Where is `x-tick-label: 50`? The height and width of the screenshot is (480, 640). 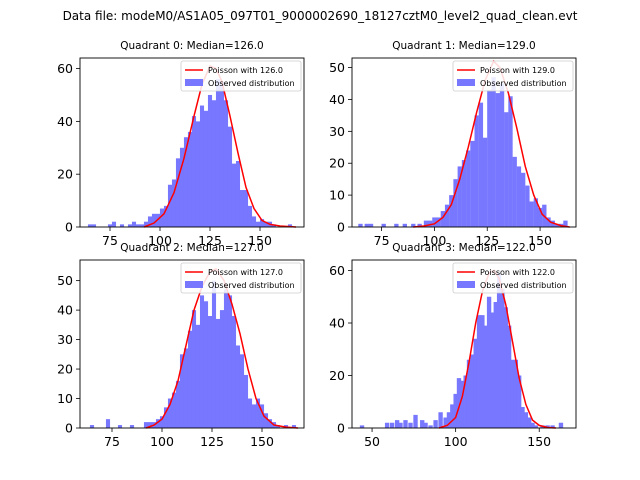 x-tick-label: 50 is located at coordinates (372, 441).